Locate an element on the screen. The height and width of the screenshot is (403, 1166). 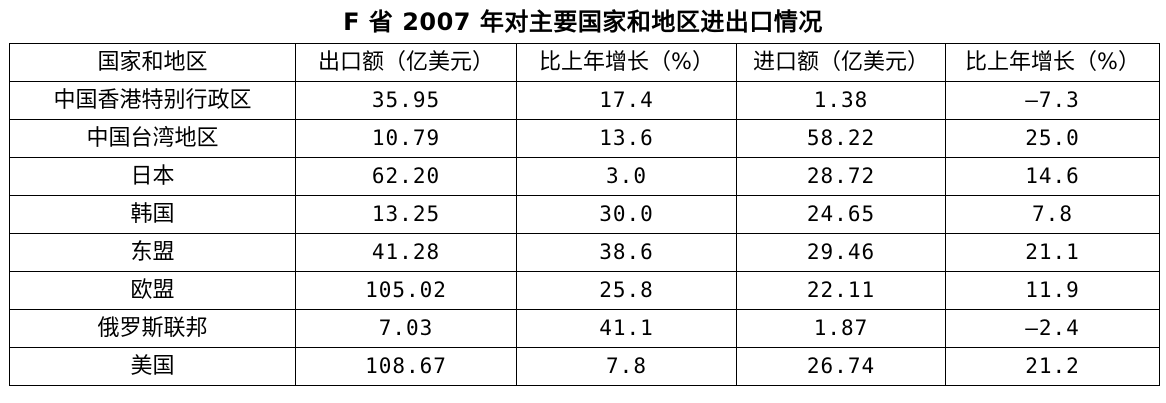
table-row: 中国香港特别行政区 35.95 17.4 1.38 —7.3 is located at coordinates (584, 100).